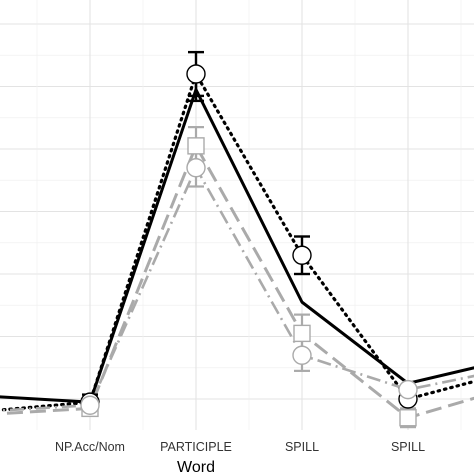 The height and width of the screenshot is (474, 474). I want to click on x-tick-label: NP.Acc/Nom, so click(90, 447).